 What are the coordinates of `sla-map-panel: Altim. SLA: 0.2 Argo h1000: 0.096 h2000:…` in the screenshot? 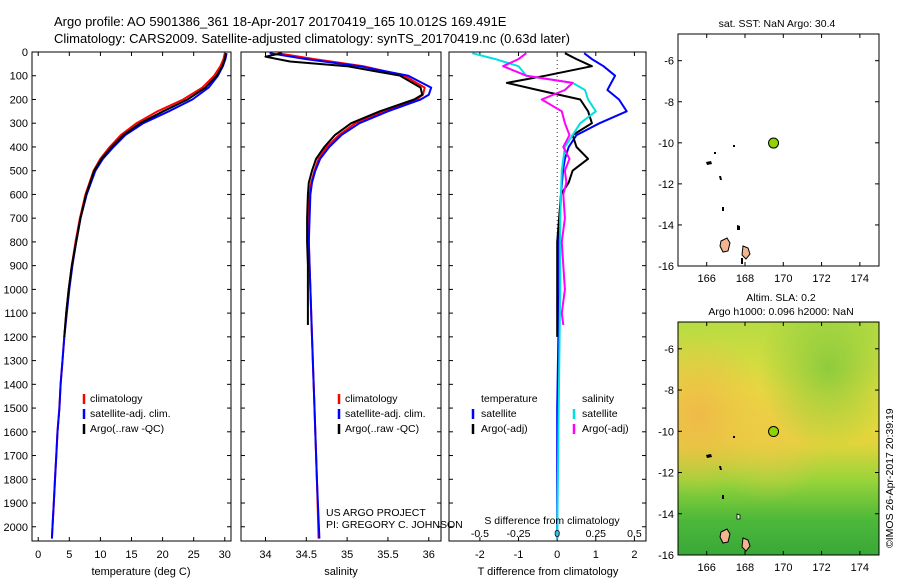 It's located at (769, 433).